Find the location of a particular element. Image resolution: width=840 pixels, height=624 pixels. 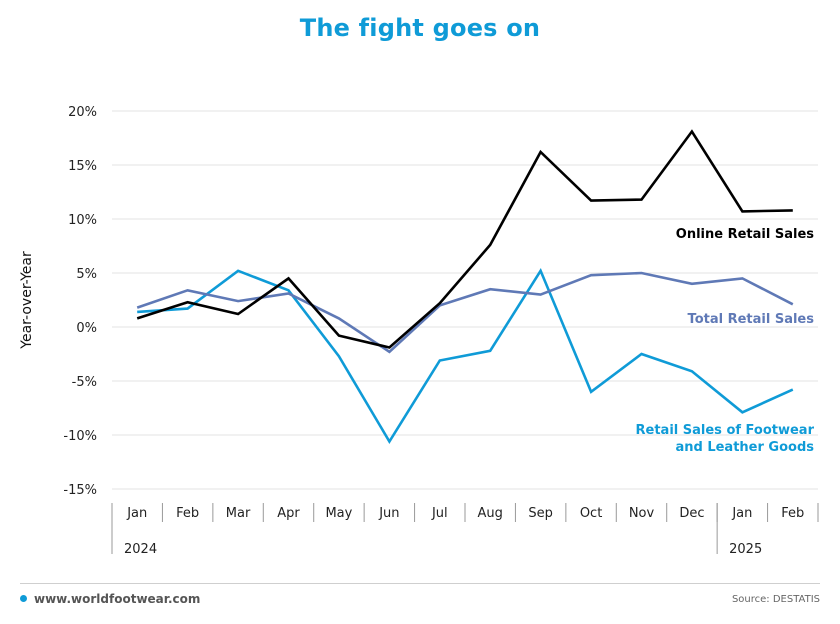

x-tick-label: Oct is located at coordinates (591, 513).